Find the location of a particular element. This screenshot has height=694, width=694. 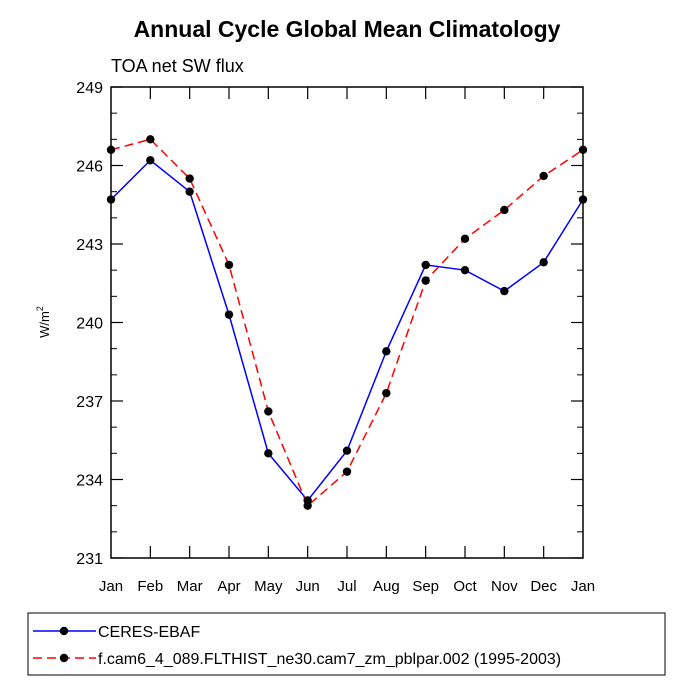

x-tick-label: Oct is located at coordinates (465, 586).